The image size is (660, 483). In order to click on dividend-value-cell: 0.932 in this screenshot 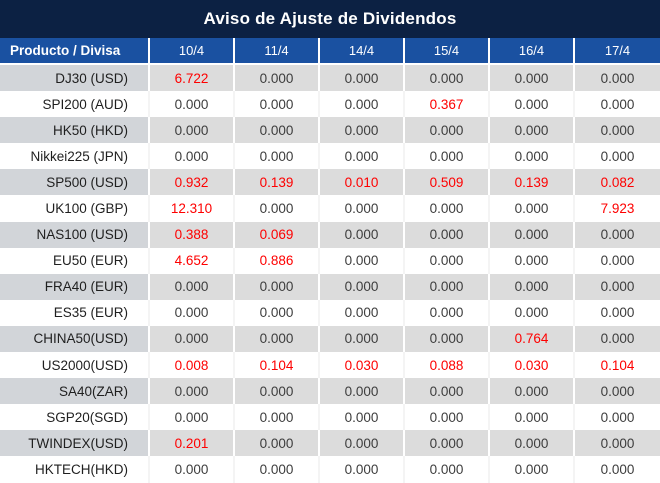, I will do `click(192, 182)`.